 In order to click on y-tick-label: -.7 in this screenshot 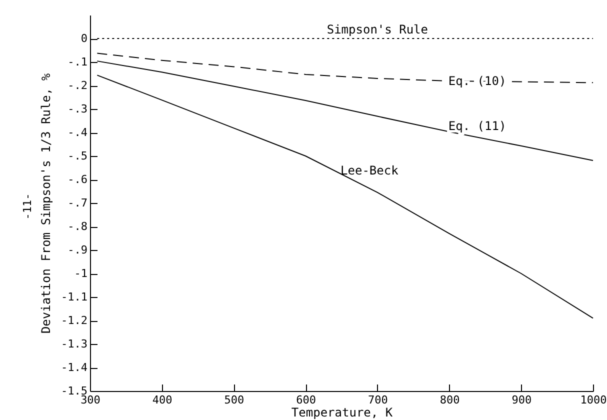, I will do `click(78, 203)`.